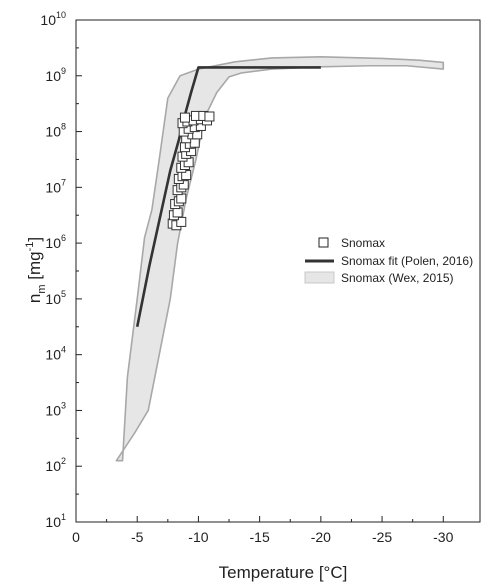 This screenshot has height=585, width=487. What do you see at coordinates (55, 298) in the screenshot?
I see `y-tick-label: 10⁵` at bounding box center [55, 298].